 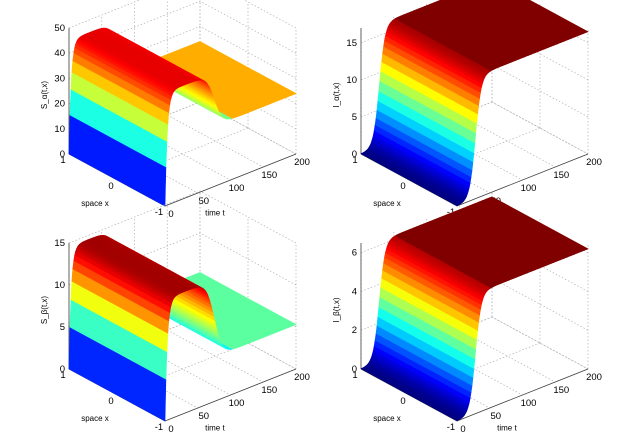 I want to click on z-axis-label: S_α(t,x), so click(x=44, y=95).